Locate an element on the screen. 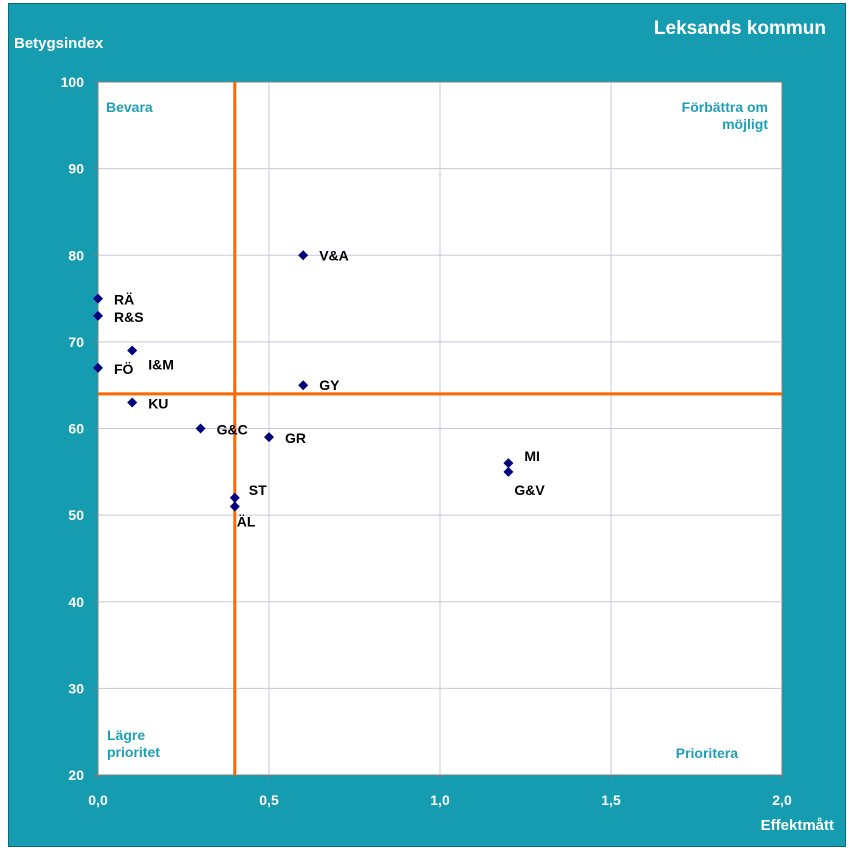 This screenshot has height=851, width=854. y-tick-label: 60 is located at coordinates (76, 429).